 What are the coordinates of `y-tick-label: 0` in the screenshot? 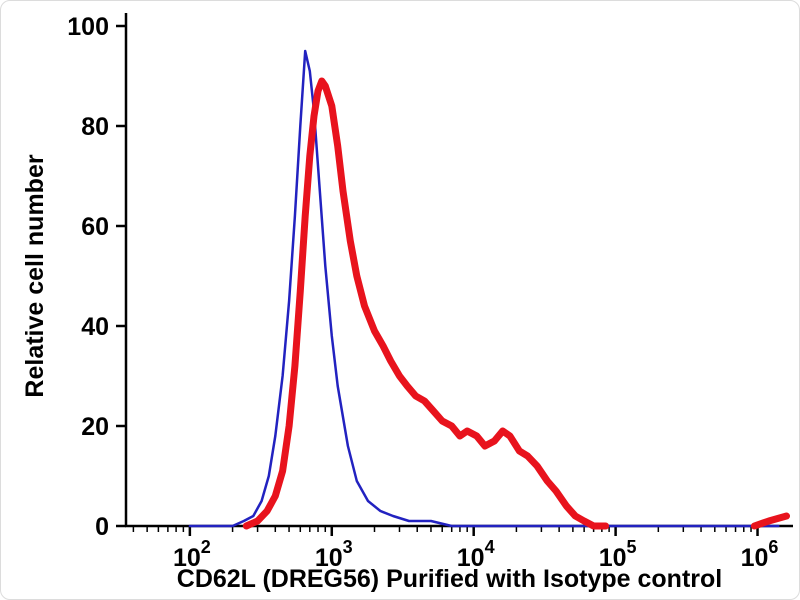 It's located at (102, 527).